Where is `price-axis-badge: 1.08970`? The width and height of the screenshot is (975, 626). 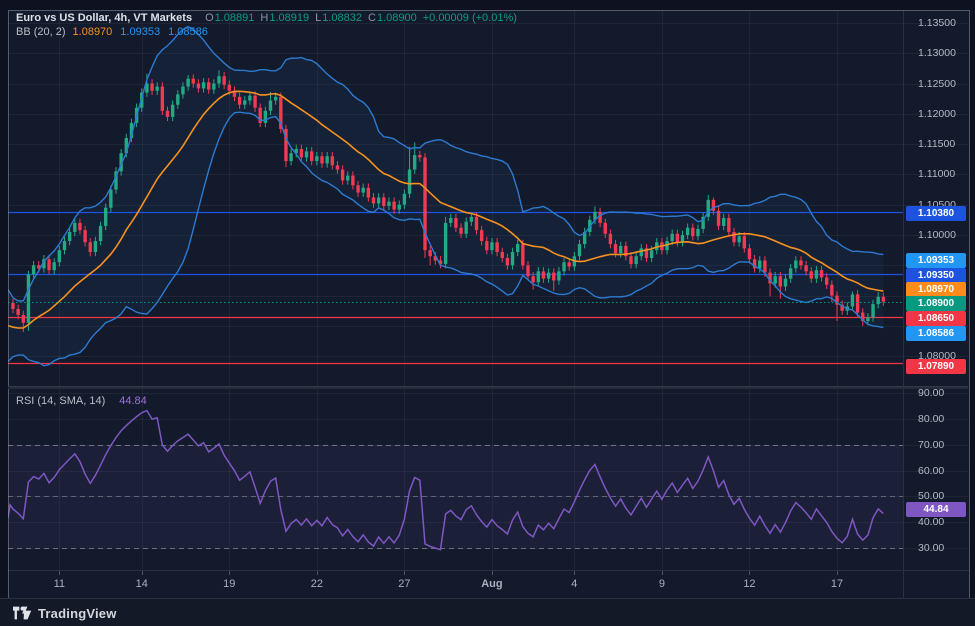 price-axis-badge: 1.08970 is located at coordinates (936, 289).